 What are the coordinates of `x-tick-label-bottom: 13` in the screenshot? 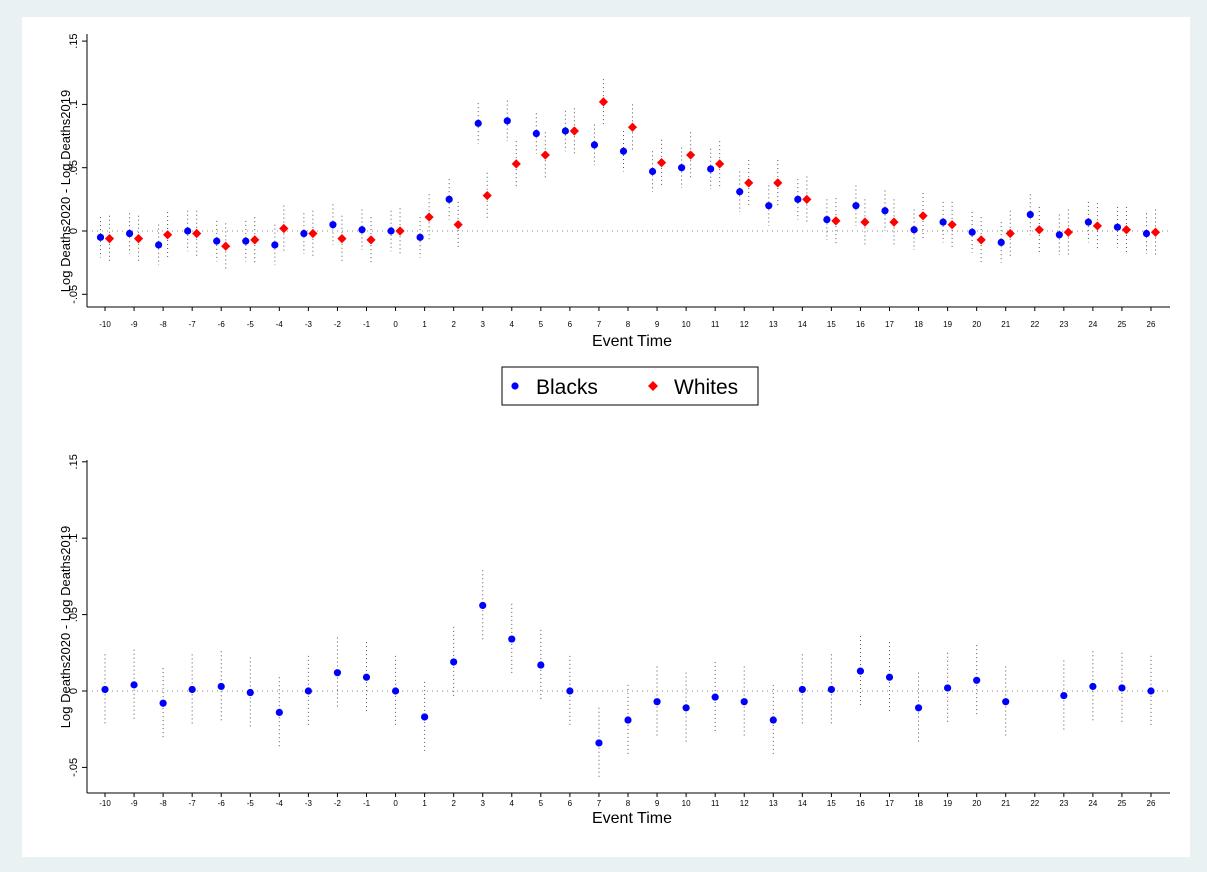 It's located at (773, 803).